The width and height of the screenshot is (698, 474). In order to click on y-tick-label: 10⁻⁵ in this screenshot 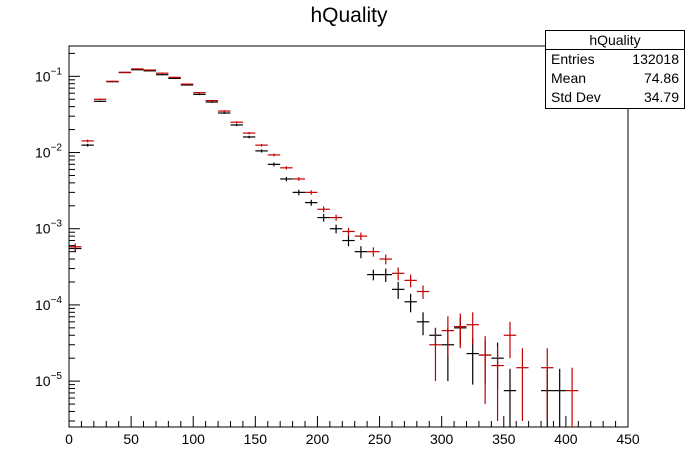, I will do `click(48, 380)`.